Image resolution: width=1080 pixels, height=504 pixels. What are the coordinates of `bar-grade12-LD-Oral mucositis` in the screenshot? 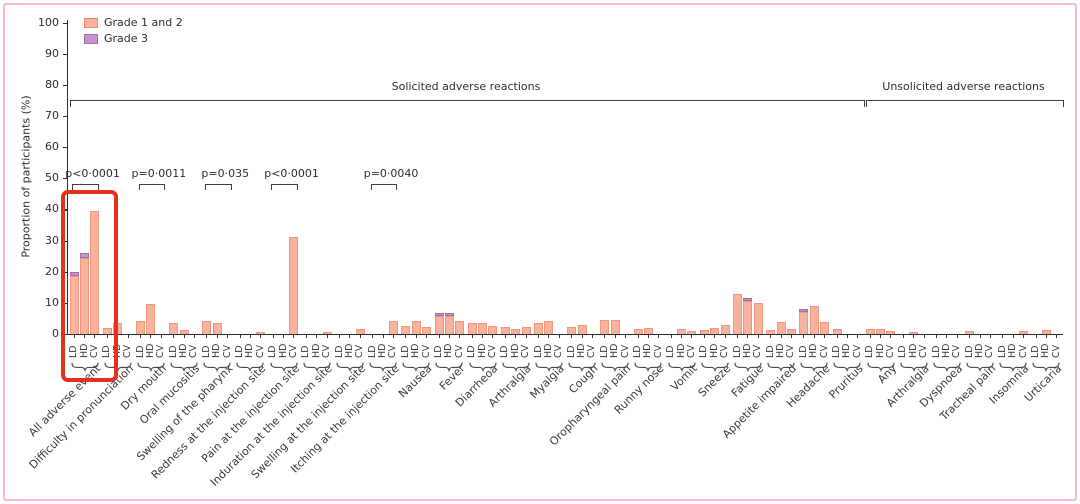 It's located at (174, 328).